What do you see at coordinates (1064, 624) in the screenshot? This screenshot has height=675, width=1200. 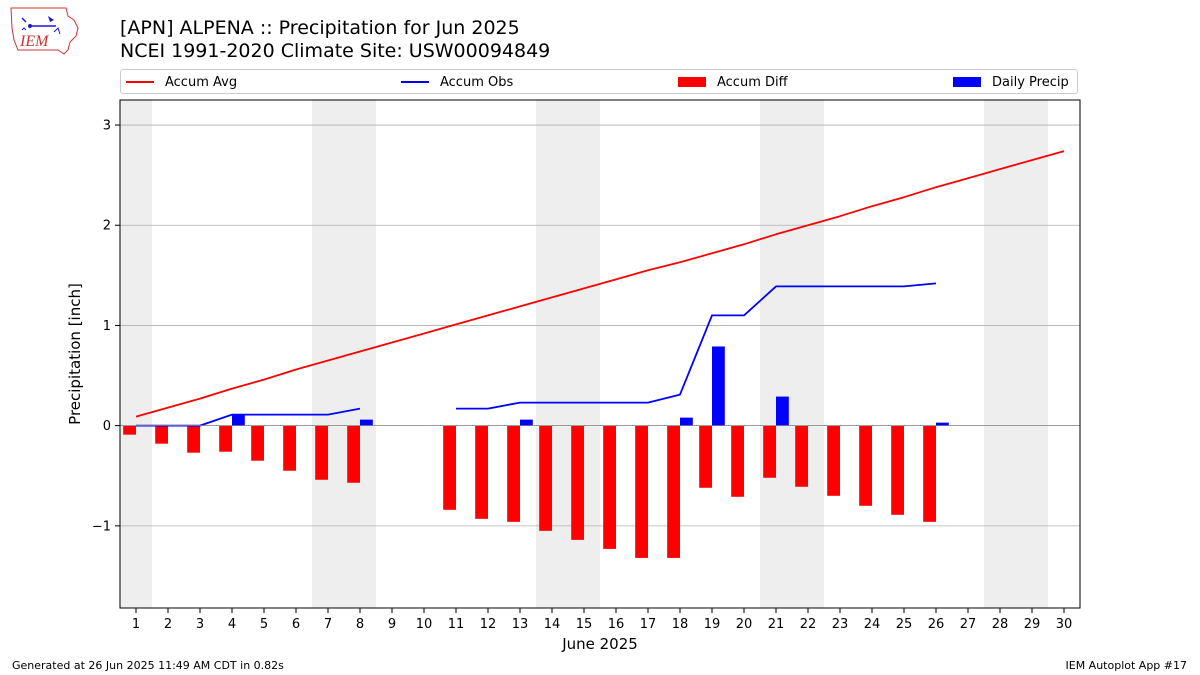 I see `x-tick-label: 30` at bounding box center [1064, 624].